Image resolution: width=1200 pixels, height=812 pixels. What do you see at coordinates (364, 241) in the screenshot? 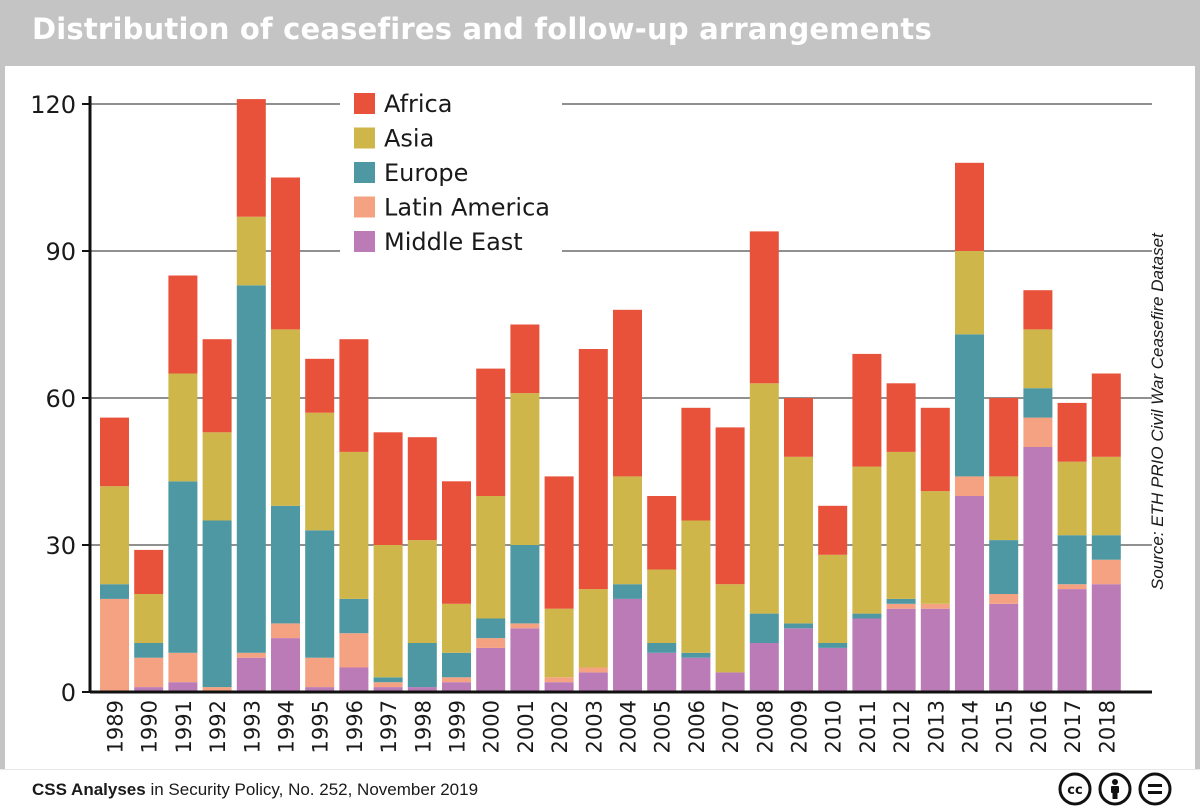
I see `legend-swatch-middle-east` at bounding box center [364, 241].